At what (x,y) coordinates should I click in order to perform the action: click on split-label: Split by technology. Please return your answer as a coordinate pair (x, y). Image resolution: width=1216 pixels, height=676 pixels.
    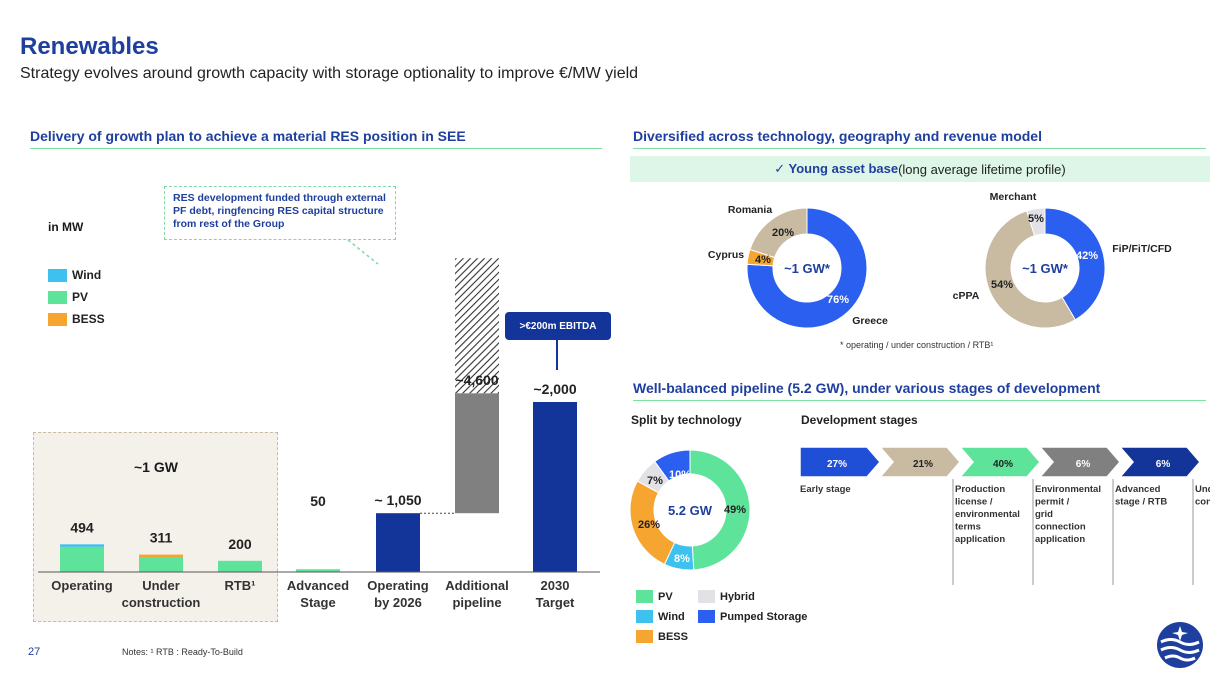
    Looking at the image, I should click on (686, 420).